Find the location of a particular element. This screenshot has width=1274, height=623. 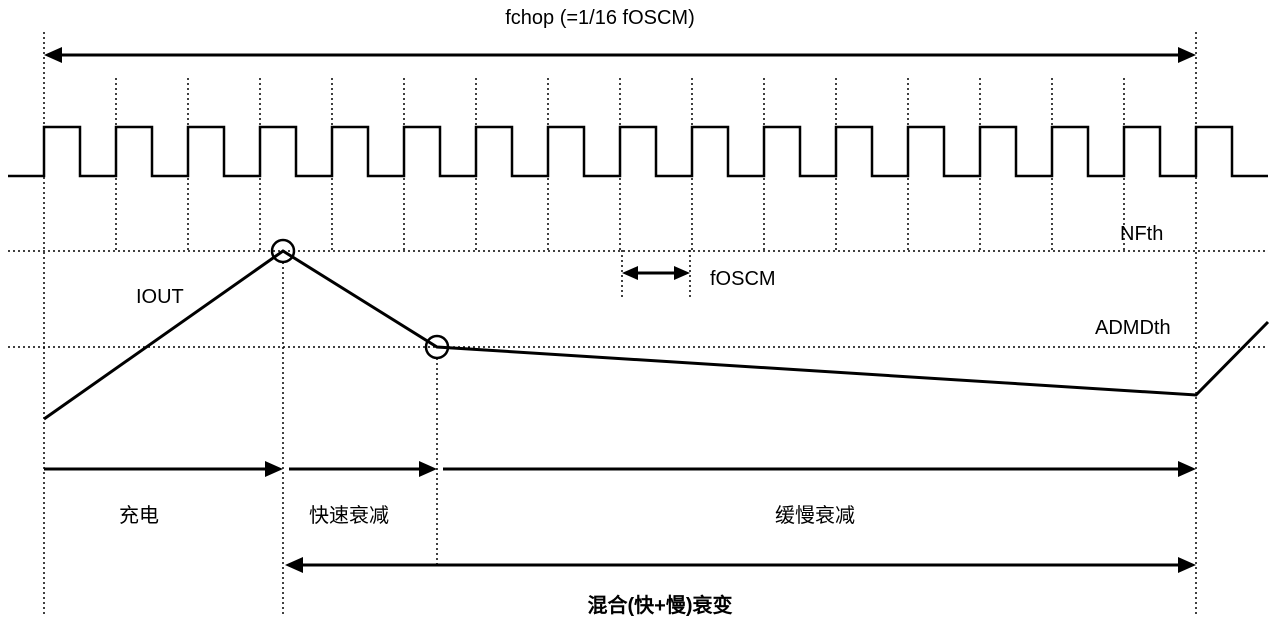

fast-decay-phase-label: 快速衰减 is located at coordinates (349, 515).